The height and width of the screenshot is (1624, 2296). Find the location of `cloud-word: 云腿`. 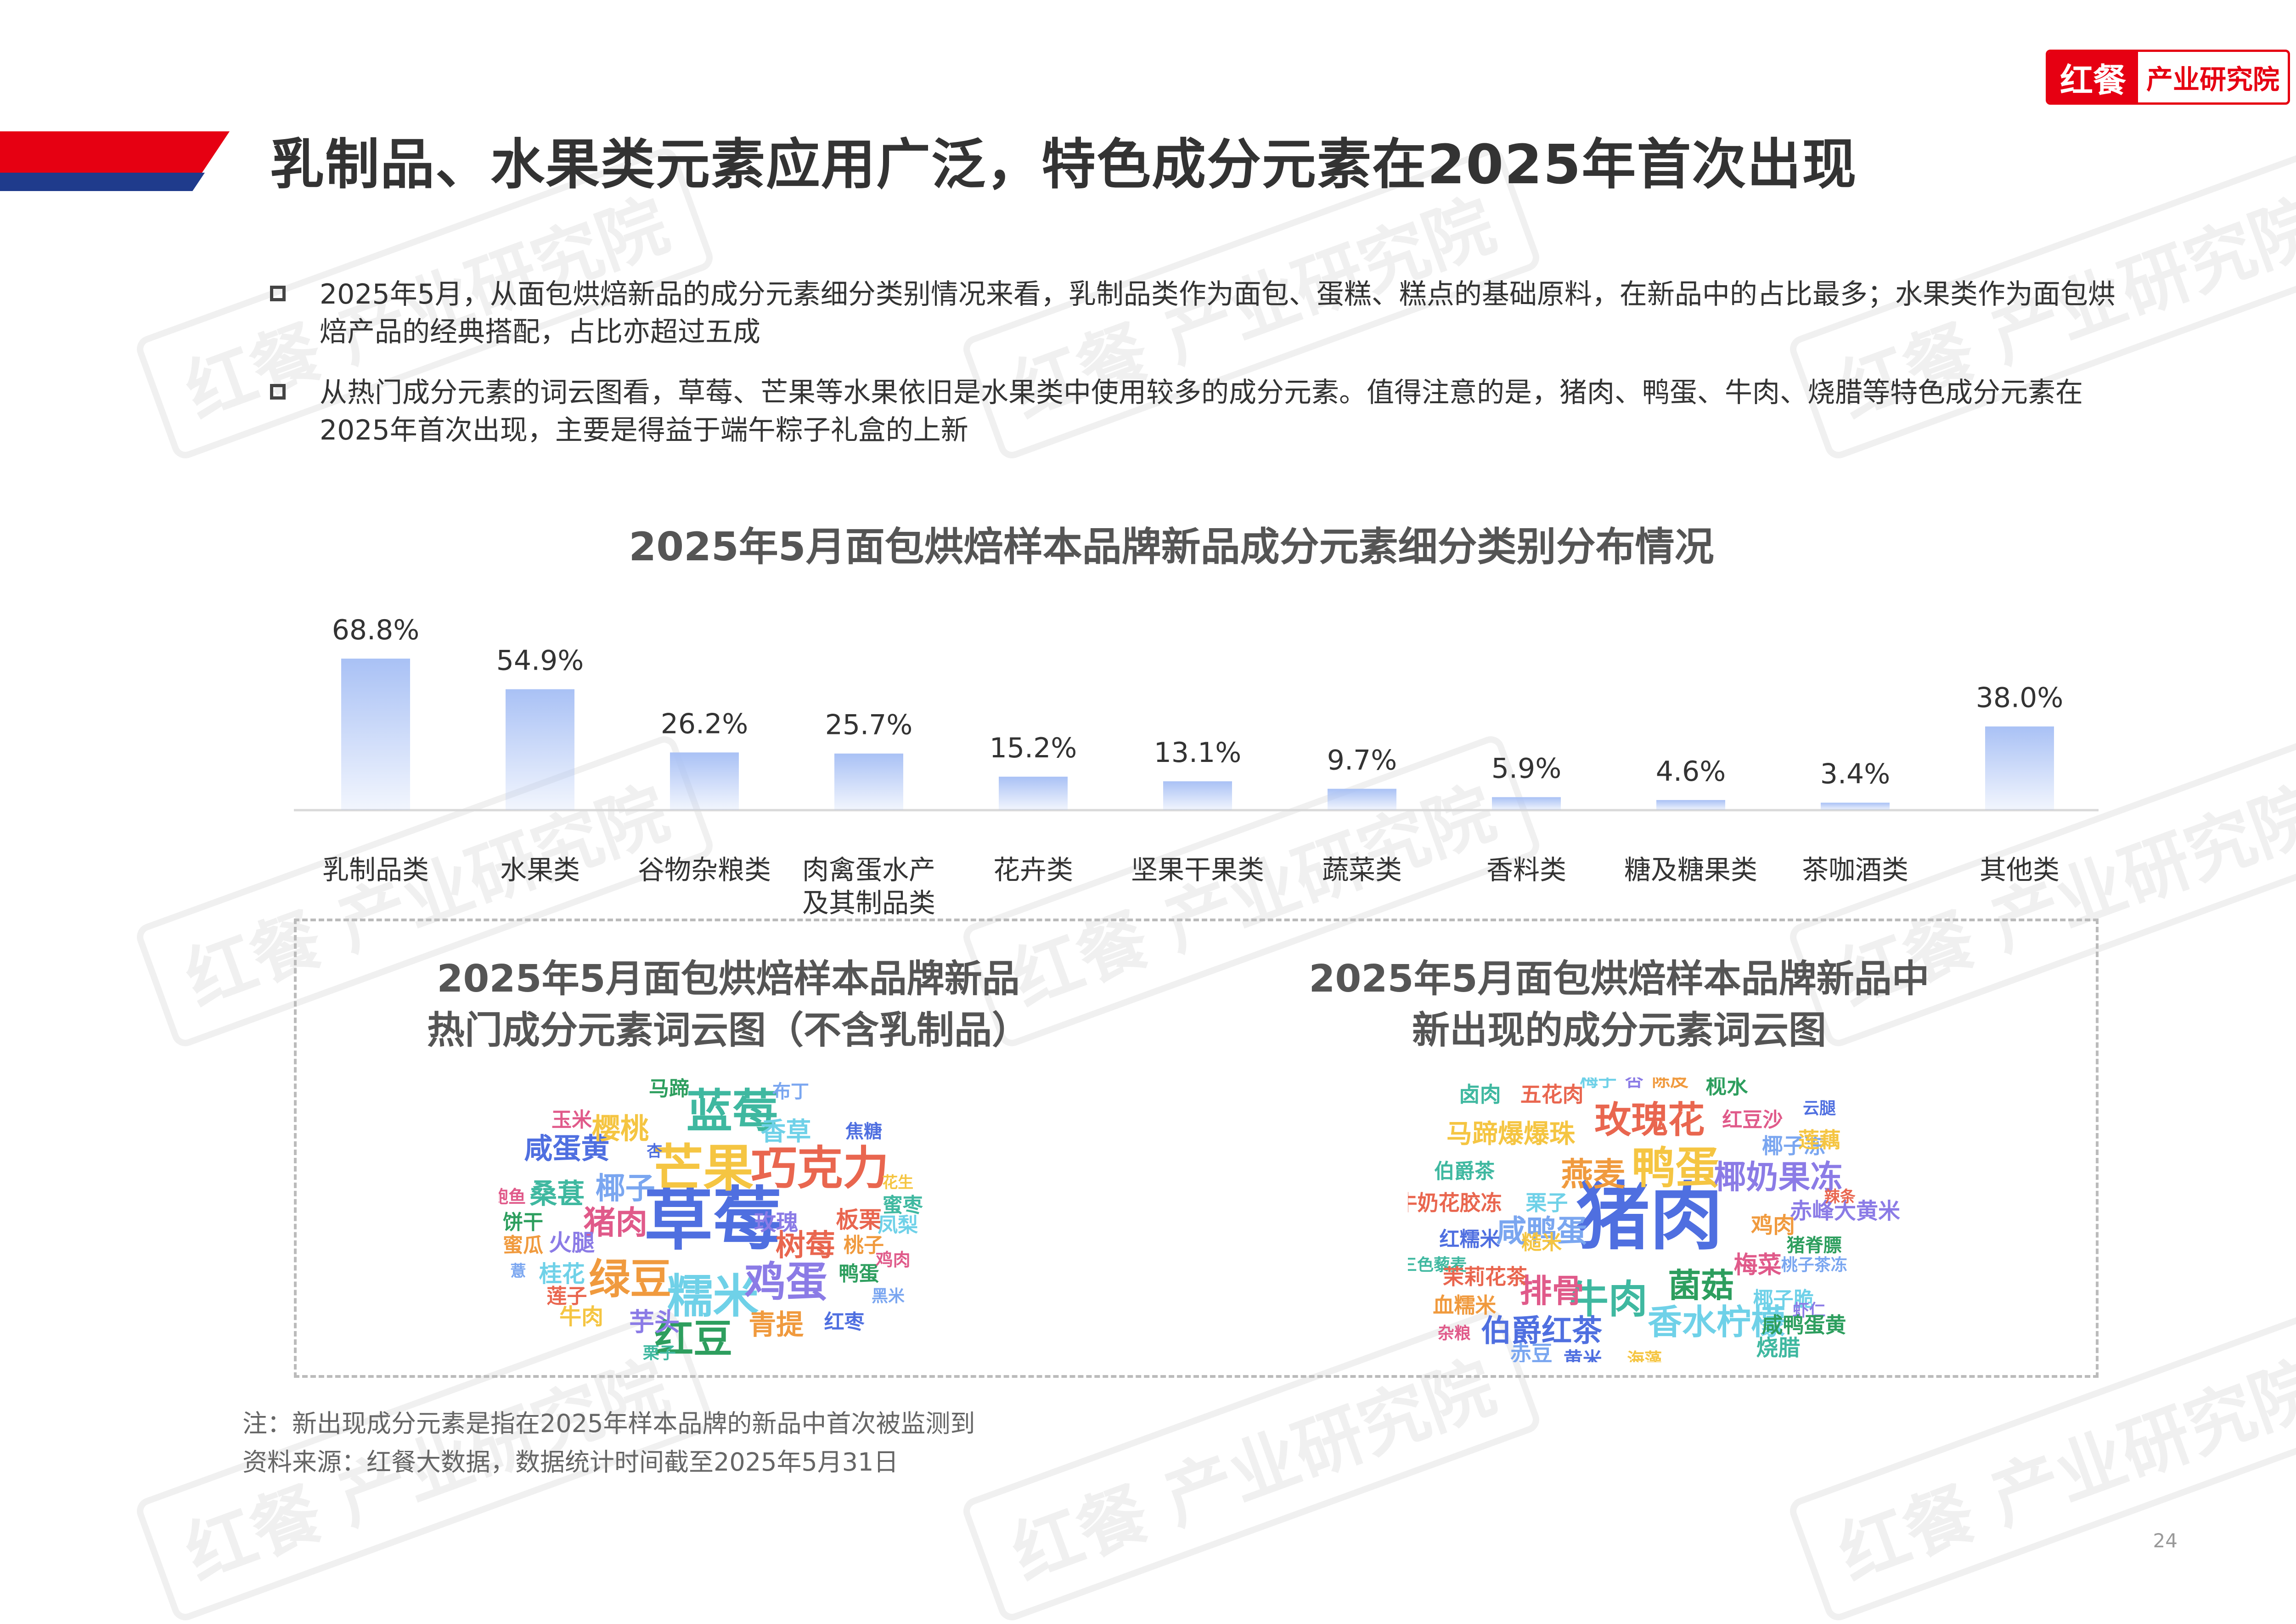

cloud-word: 云腿 is located at coordinates (1819, 1108).